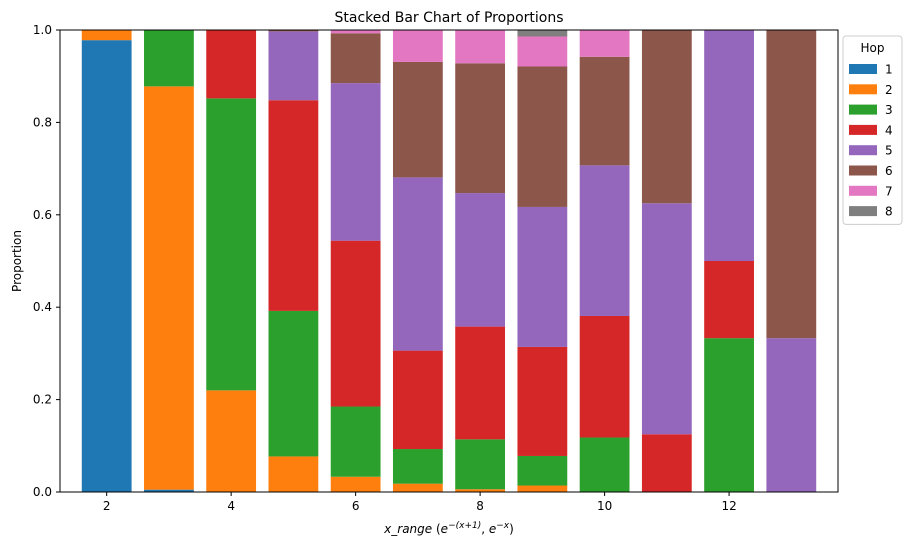  What do you see at coordinates (417, 119) in the screenshot?
I see `bar-segment-x7-hop6` at bounding box center [417, 119].